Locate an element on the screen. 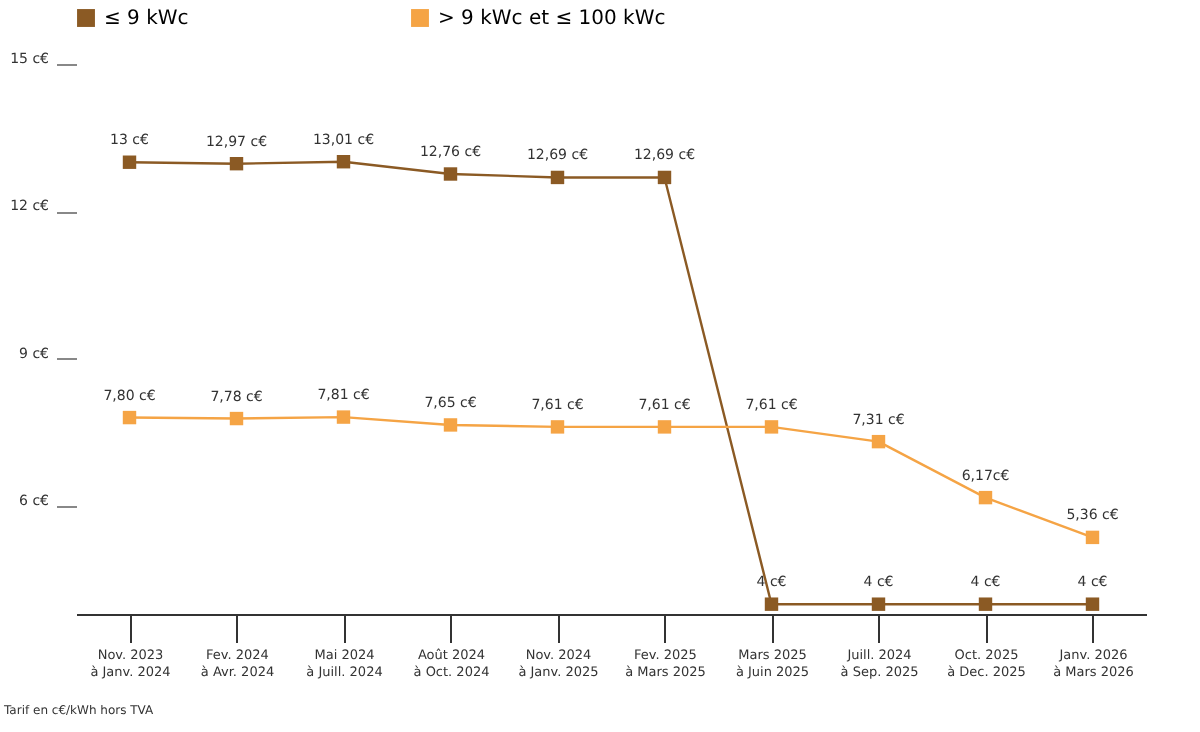  legend-label: > 9 kWc et ≤ 100 kWc is located at coordinates (552, 19).